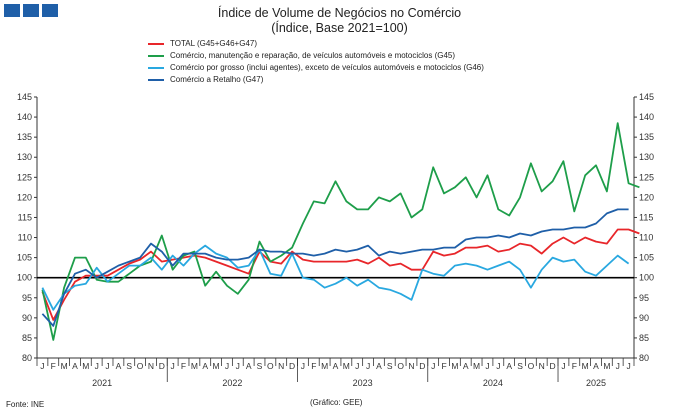 This screenshot has width=679, height=416. Describe the element at coordinates (646, 278) in the screenshot. I see `y-tick-label-right: 100` at that location.